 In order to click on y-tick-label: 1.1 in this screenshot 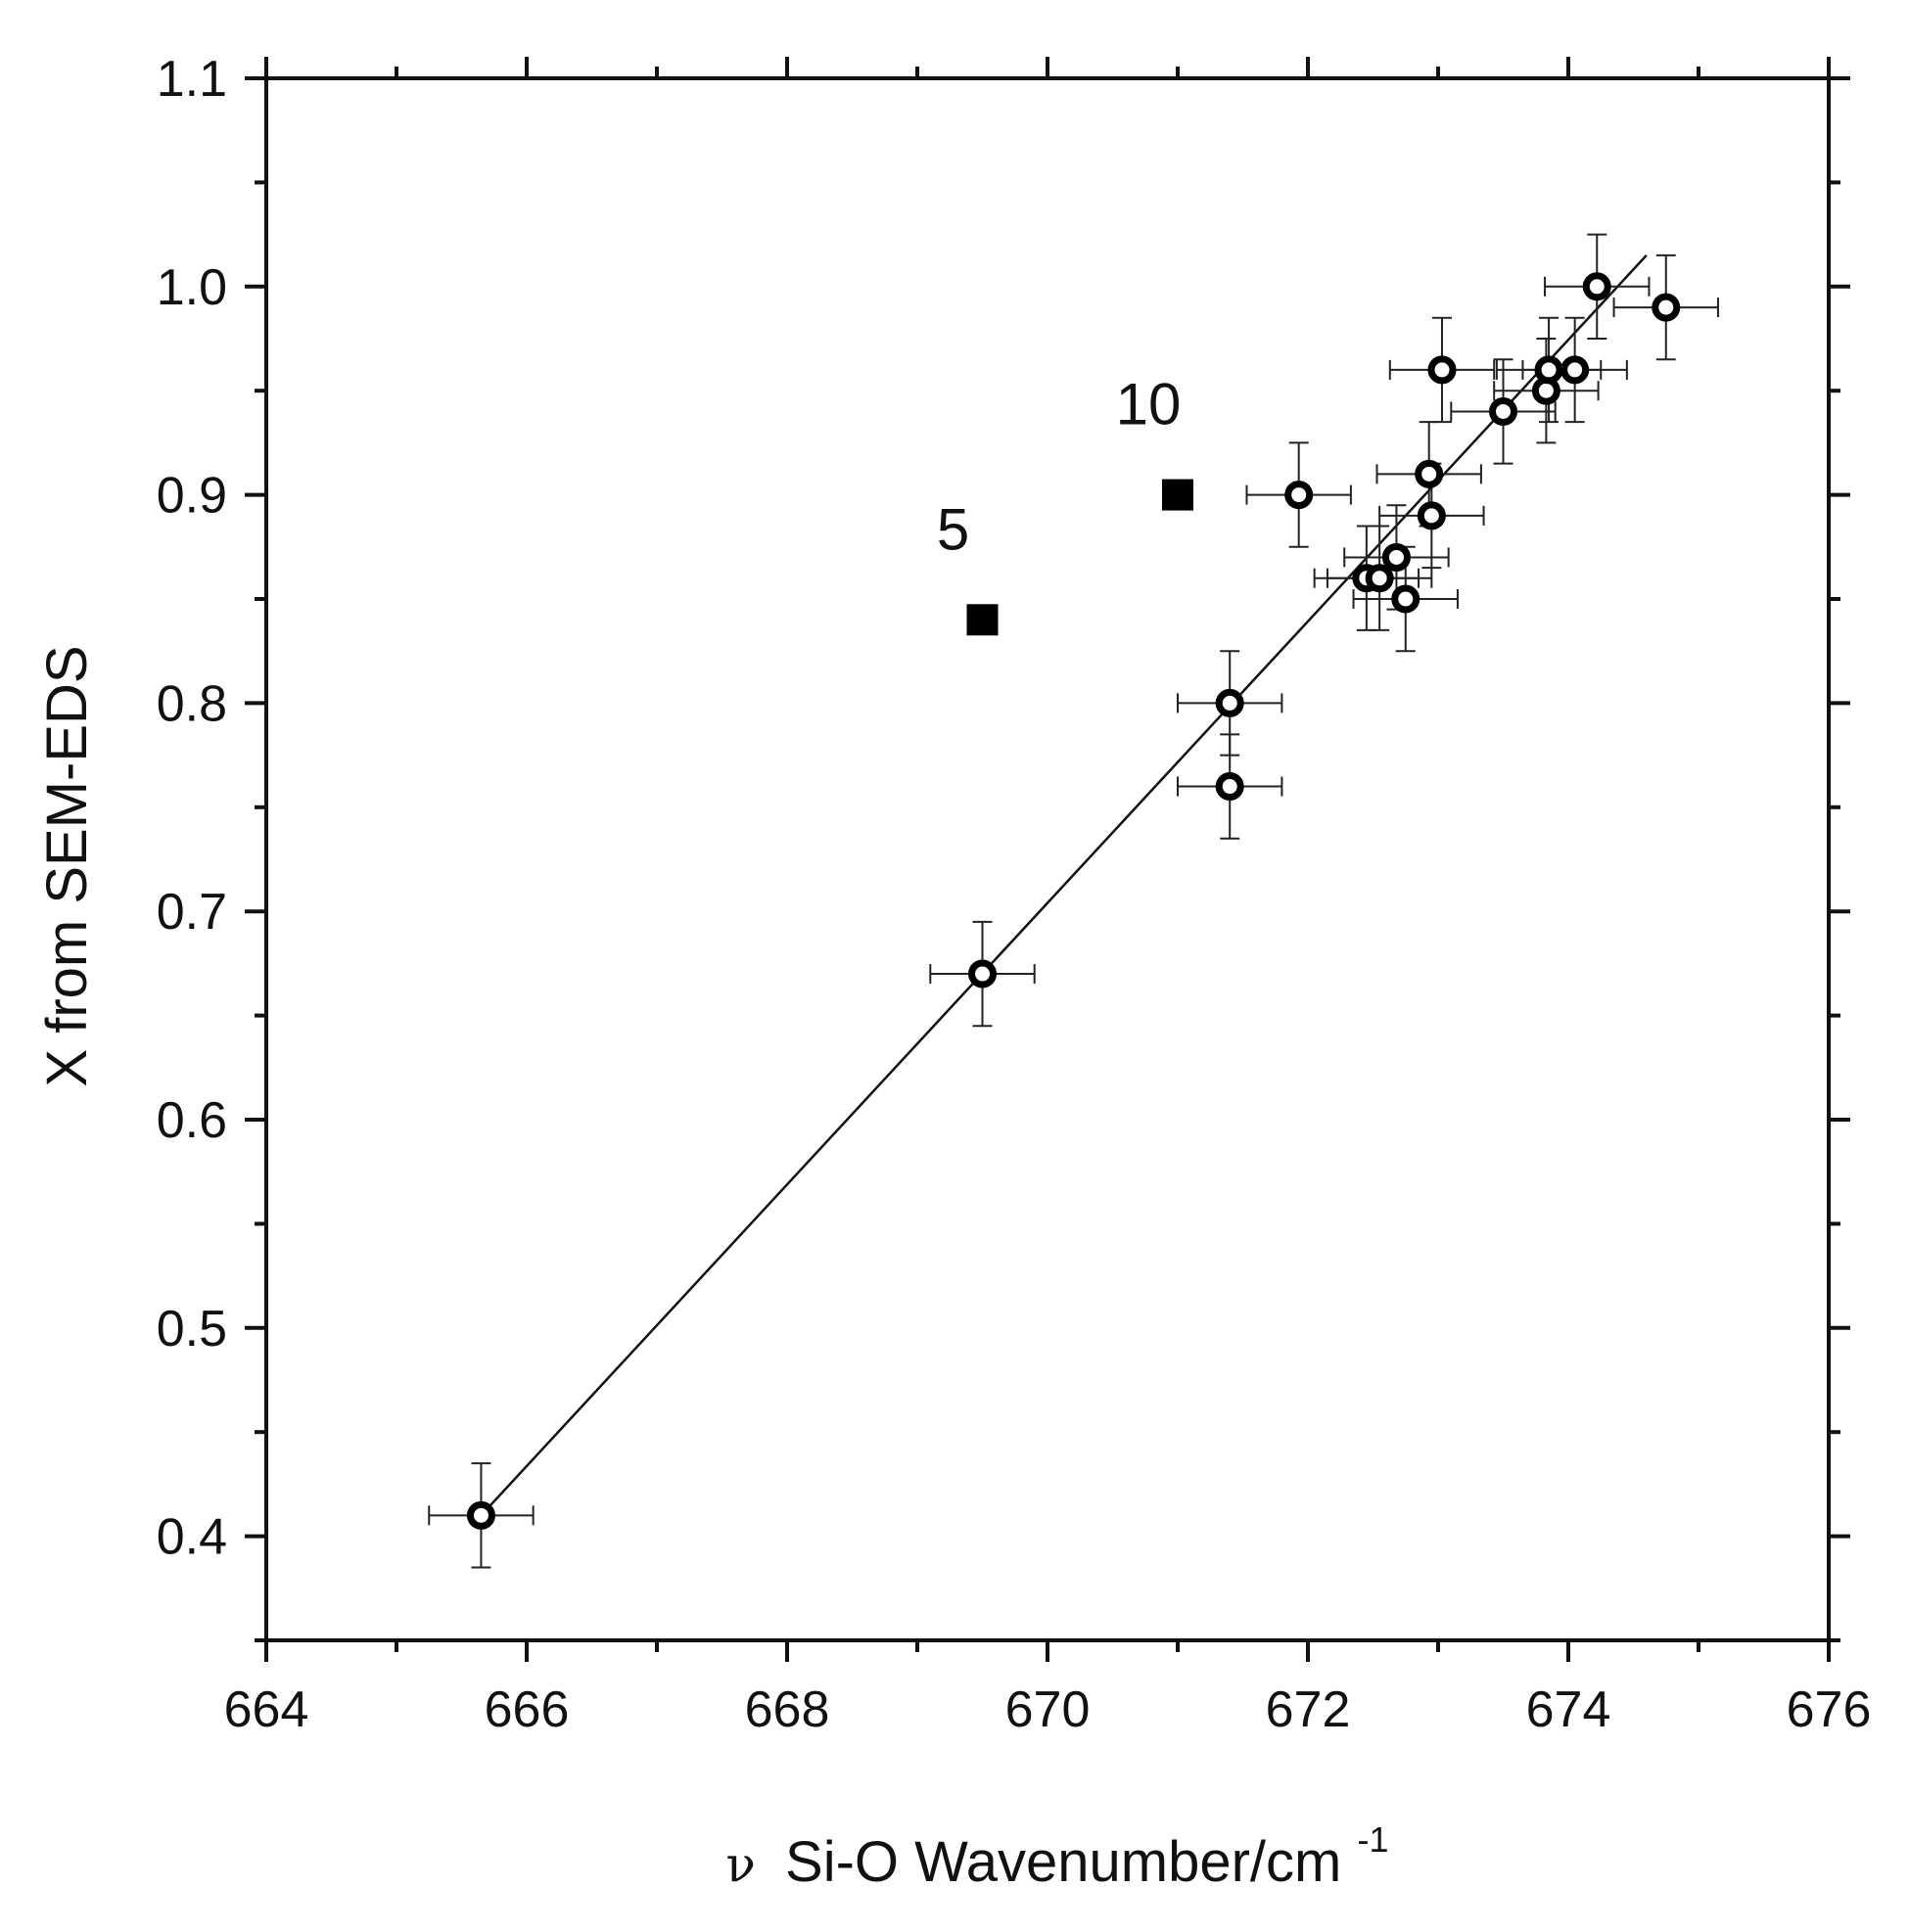, I will do `click(192, 79)`.